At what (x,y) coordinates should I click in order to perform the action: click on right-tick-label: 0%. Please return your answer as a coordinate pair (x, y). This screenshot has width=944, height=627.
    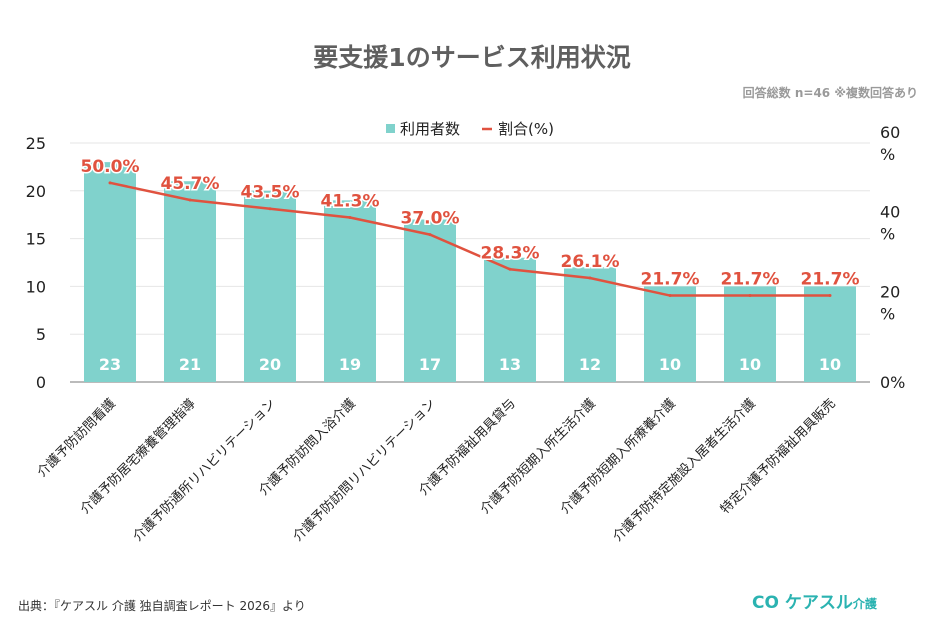
    Looking at the image, I should click on (892, 382).